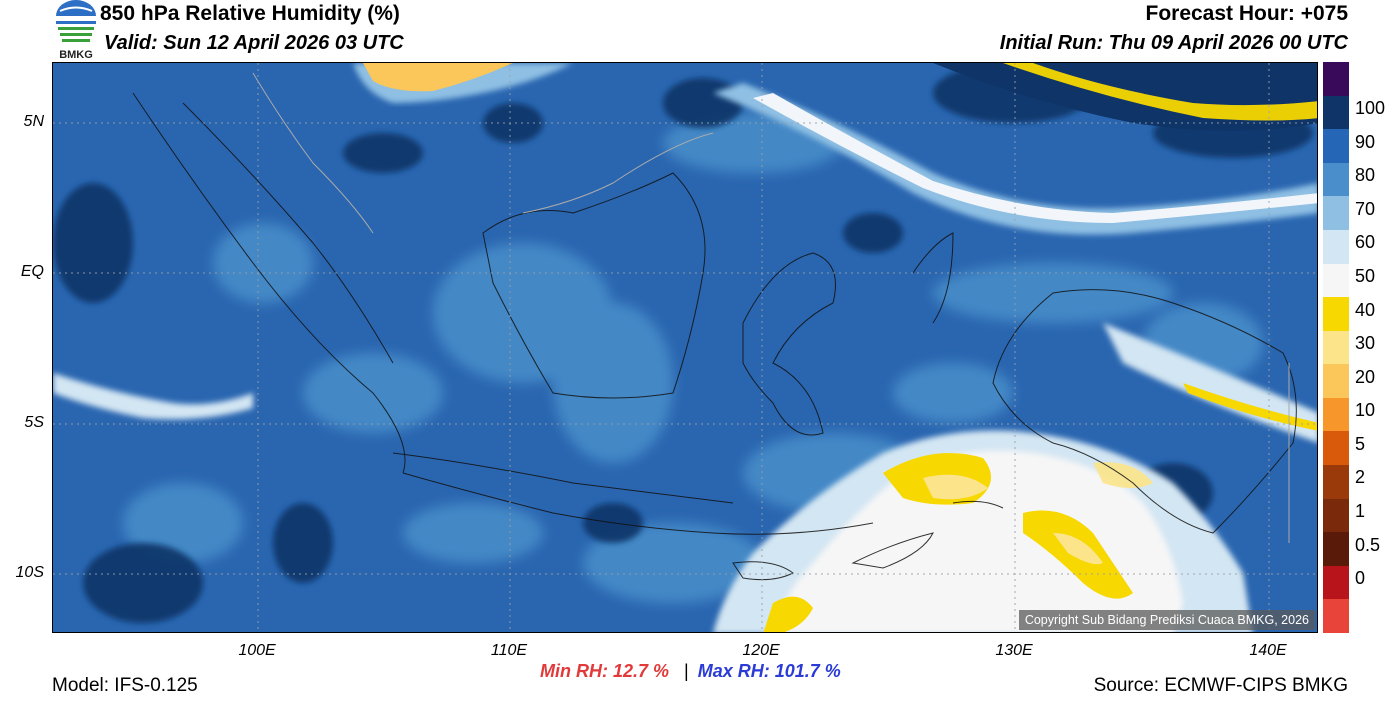 The height and width of the screenshot is (709, 1400). Describe the element at coordinates (1360, 578) in the screenshot. I see `colorbar-label: 0` at that location.